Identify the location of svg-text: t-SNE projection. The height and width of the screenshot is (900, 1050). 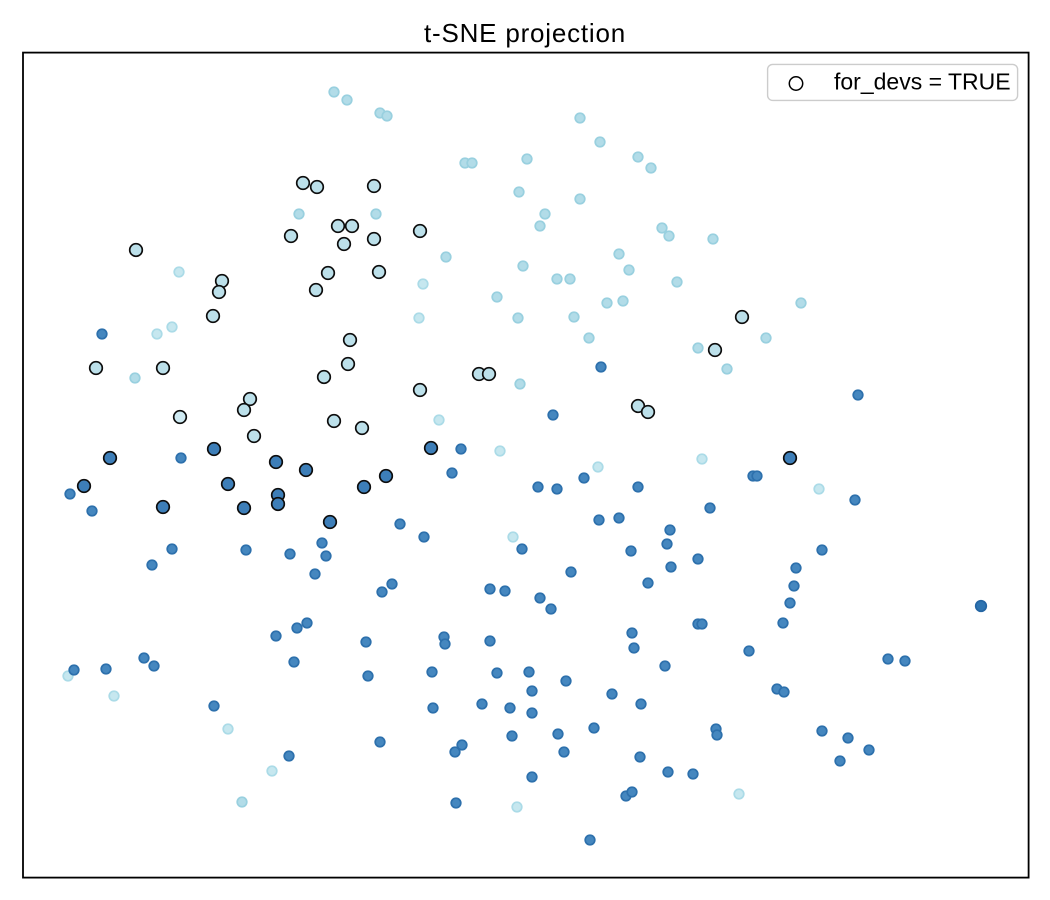
(525, 33).